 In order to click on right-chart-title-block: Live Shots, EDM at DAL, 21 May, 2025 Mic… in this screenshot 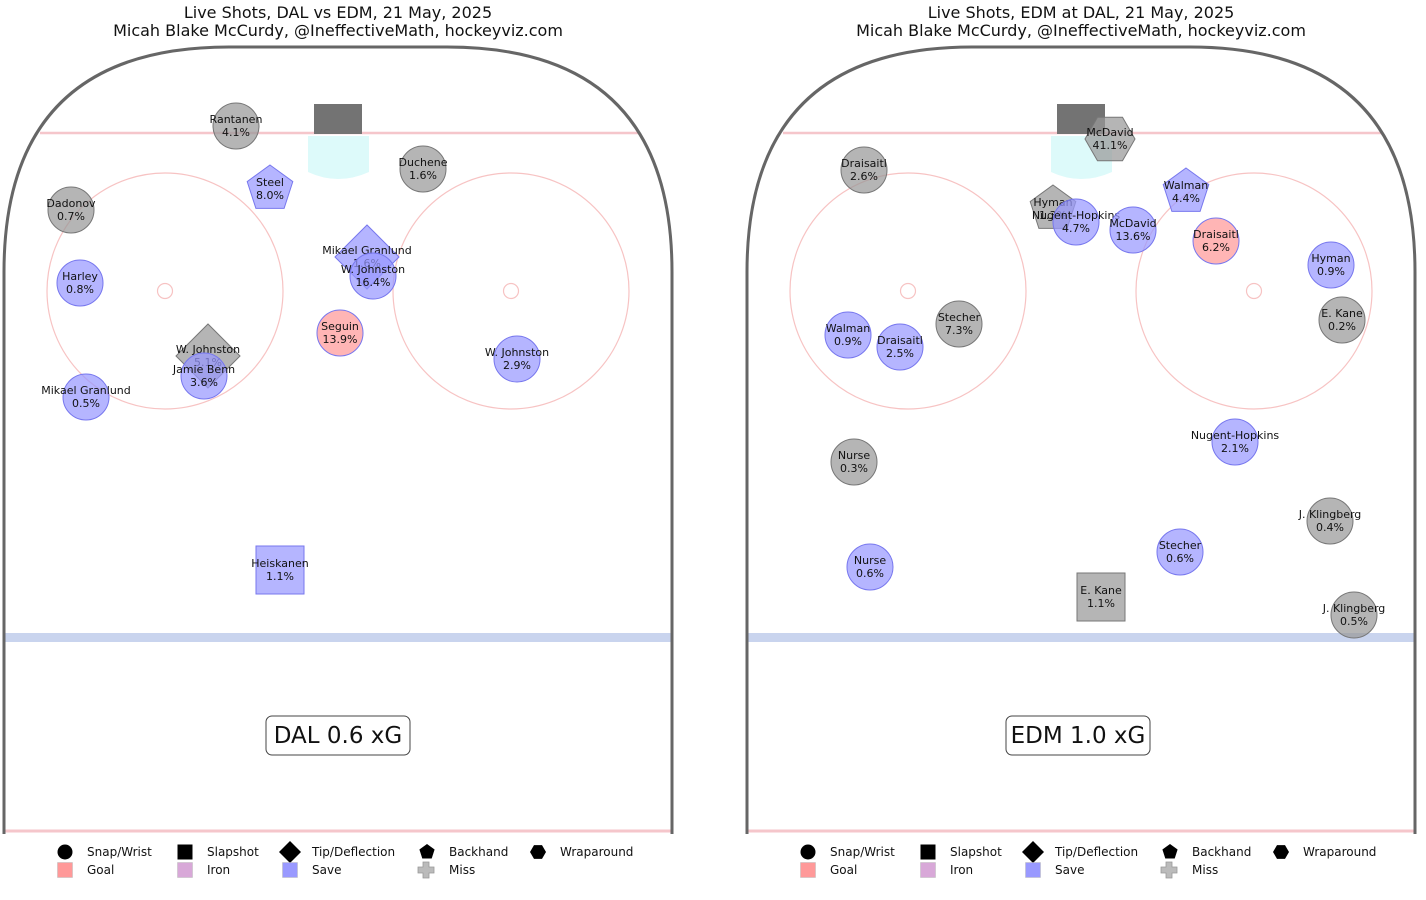, I will do `click(1078, 22)`.